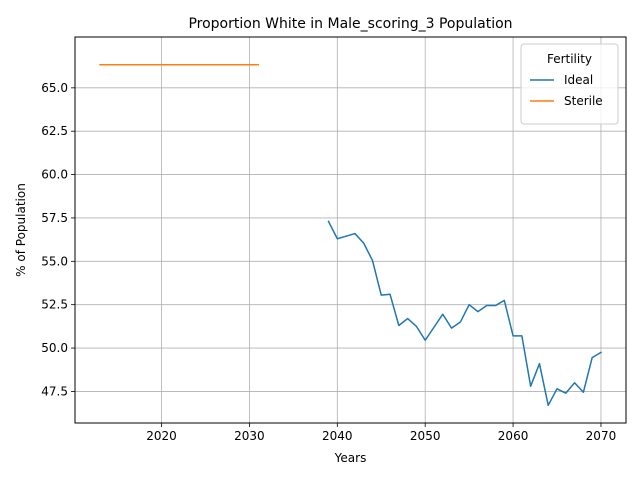  What do you see at coordinates (583, 101) in the screenshot?
I see `legend-label-sterile: Sterile` at bounding box center [583, 101].